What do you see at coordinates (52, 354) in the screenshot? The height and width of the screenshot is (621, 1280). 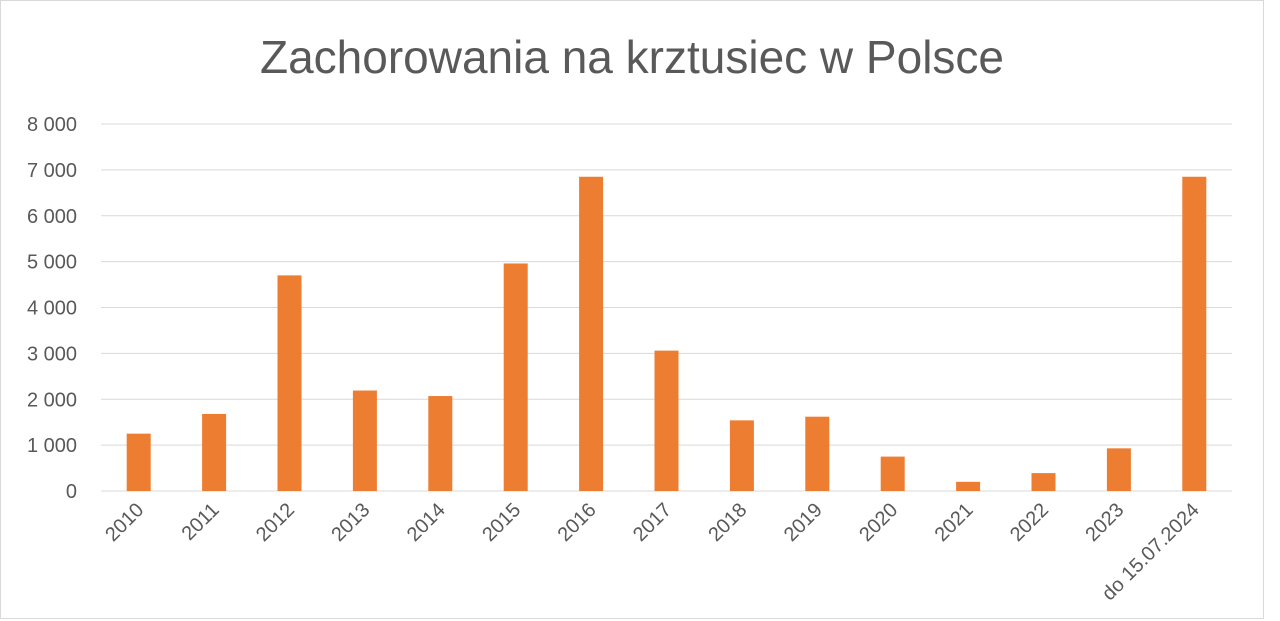 I see `y-tick-label: 3 000` at bounding box center [52, 354].